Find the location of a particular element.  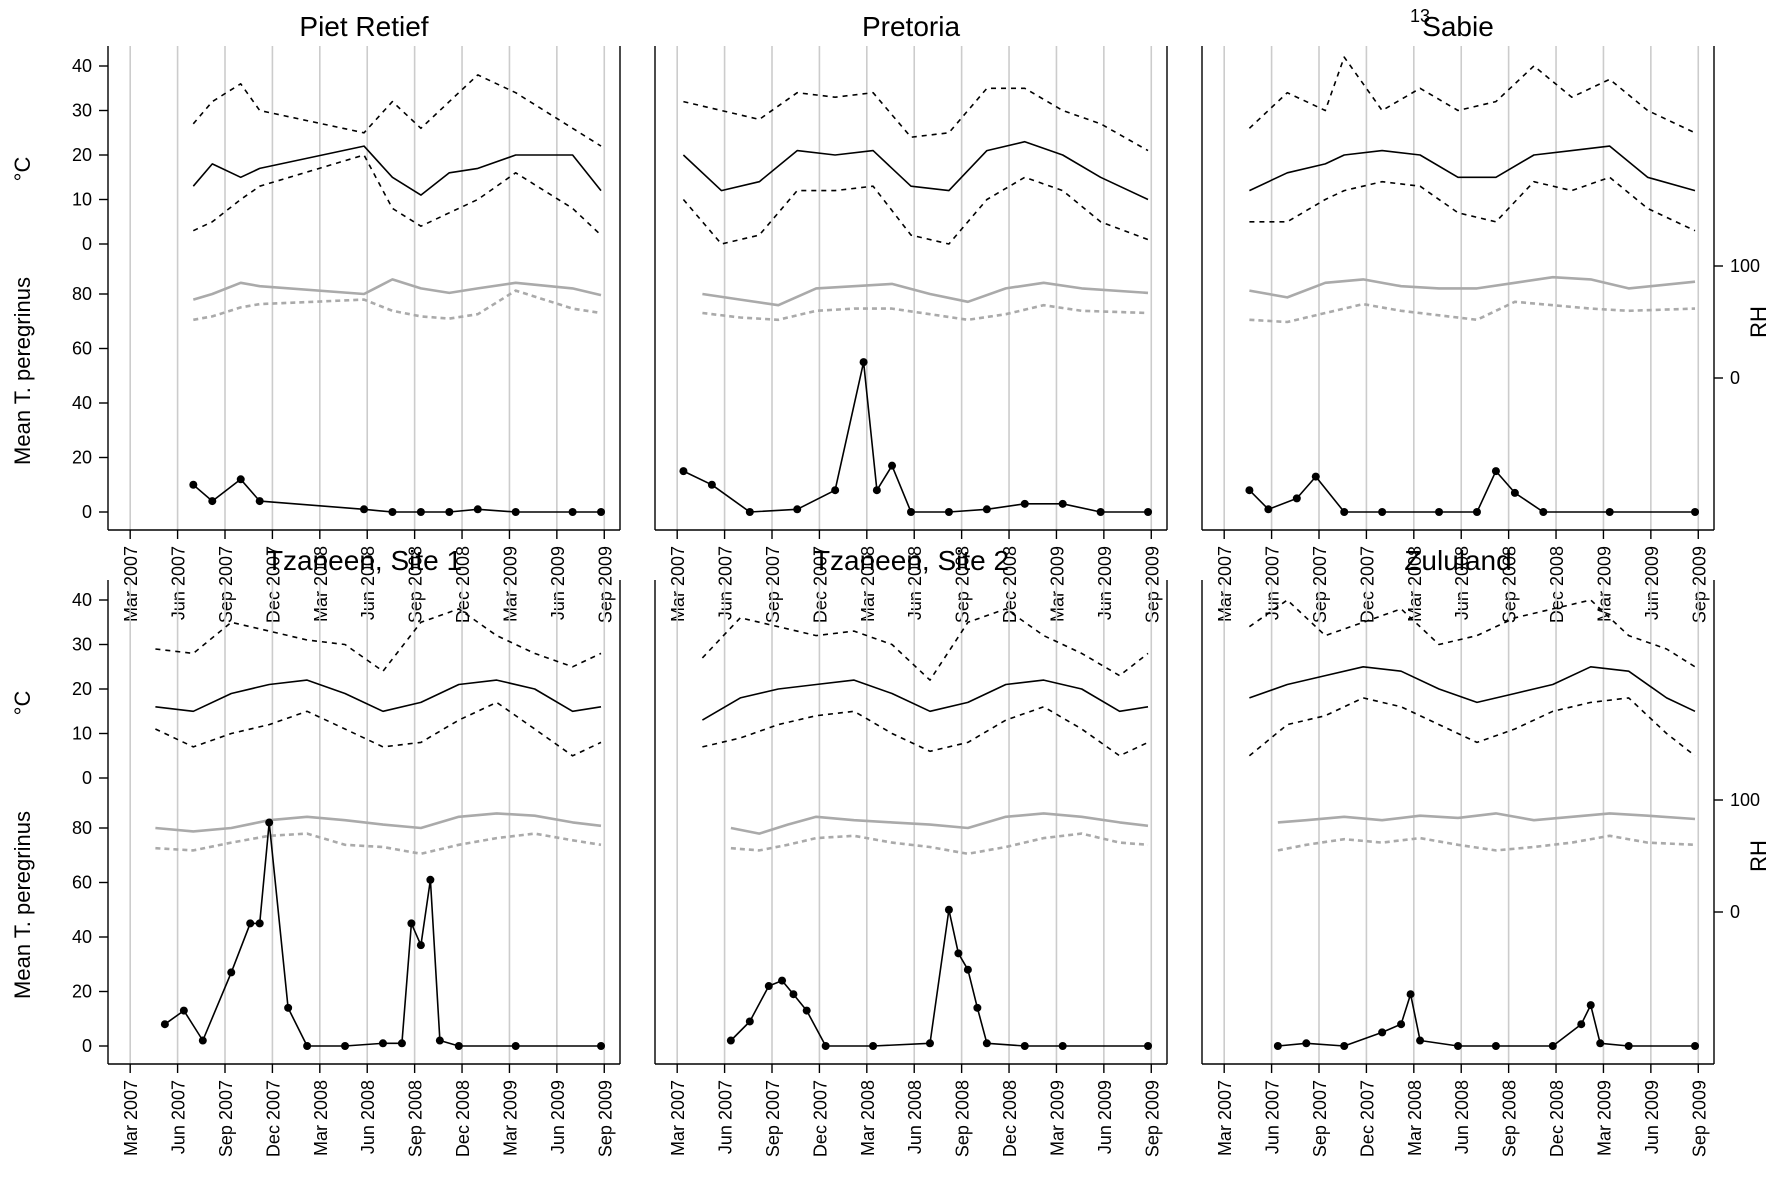

series-count is located at coordinates (396, 495).